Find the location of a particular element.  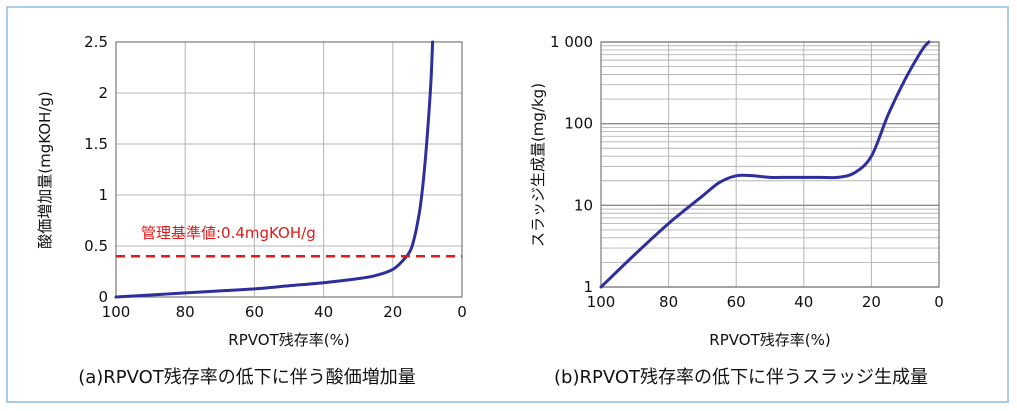

chart-a-x-tick-label: 20 is located at coordinates (392, 312).